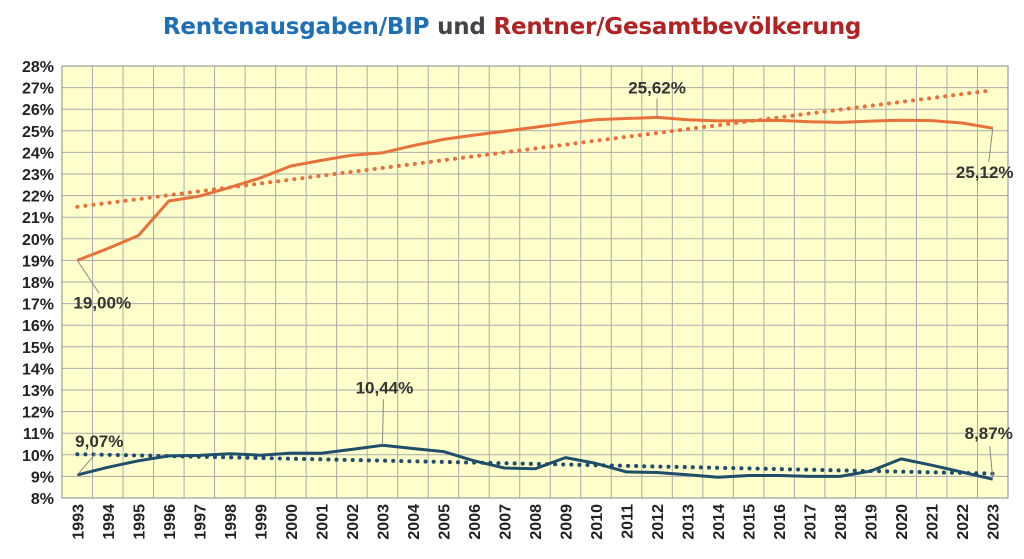 The height and width of the screenshot is (559, 1024). Describe the element at coordinates (719, 522) in the screenshot. I see `x-tick-label: 2014` at that location.